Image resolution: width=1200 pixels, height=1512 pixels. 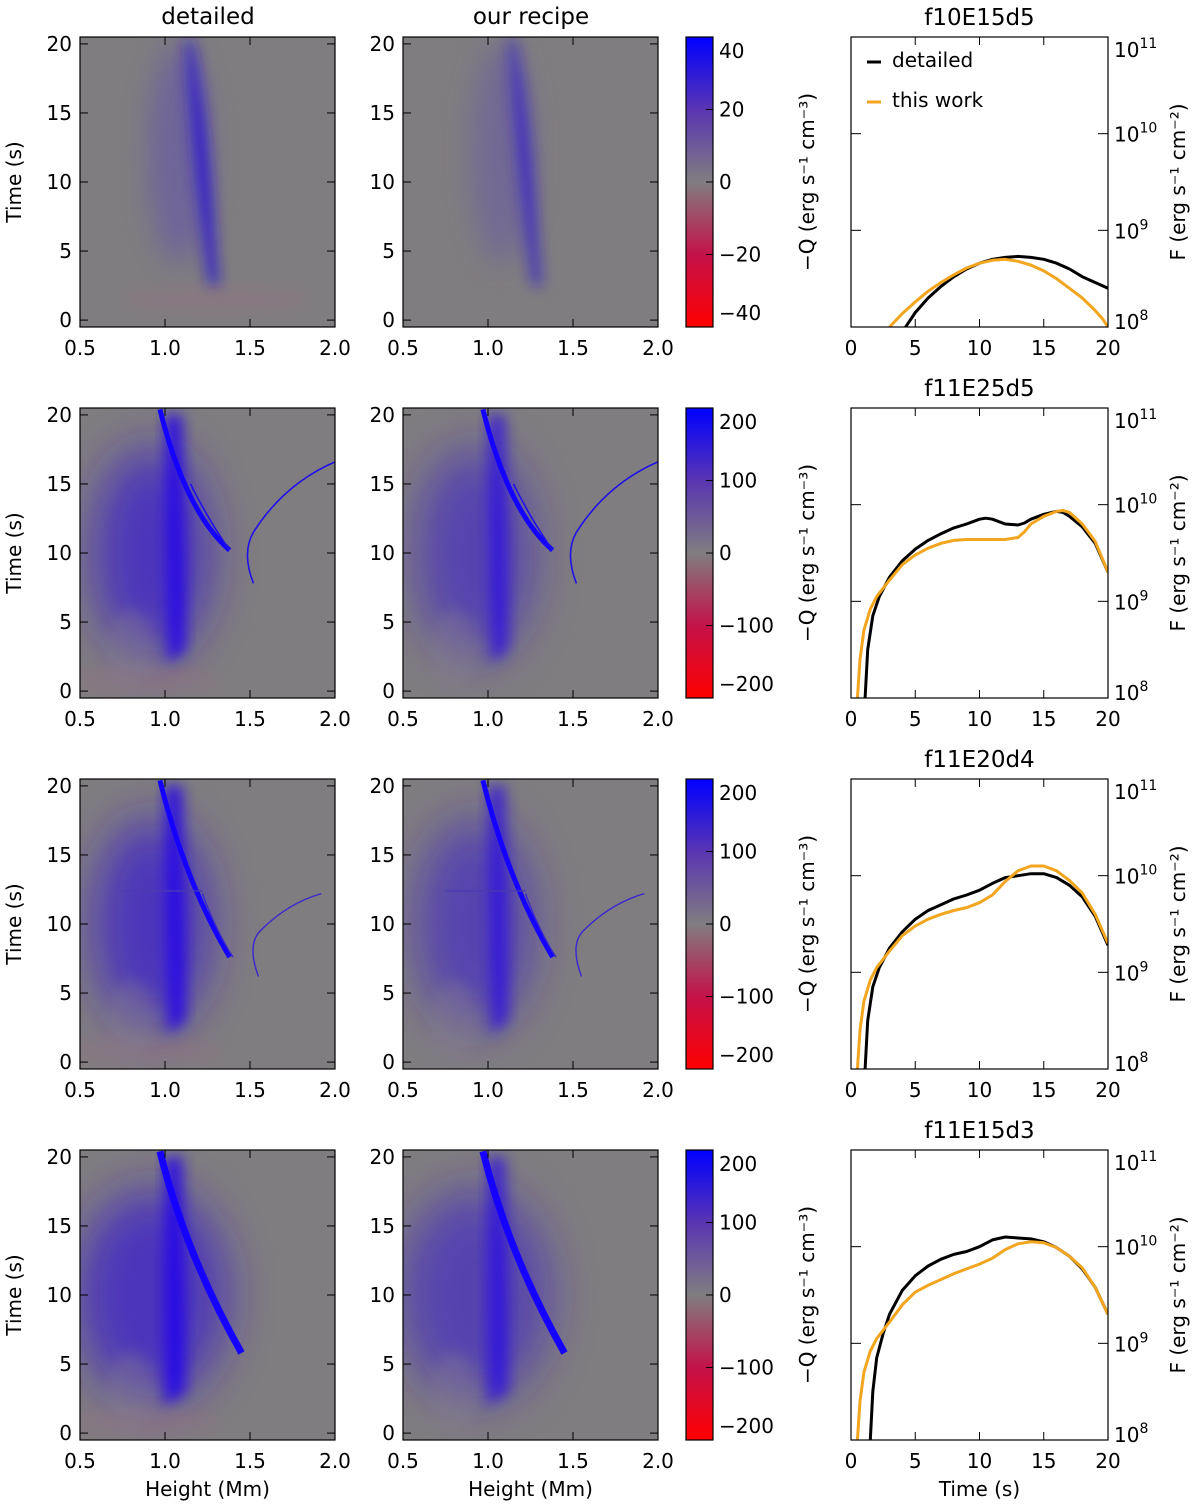 What do you see at coordinates (979, 18) in the screenshot?
I see `panel-title: f10E15d5` at bounding box center [979, 18].